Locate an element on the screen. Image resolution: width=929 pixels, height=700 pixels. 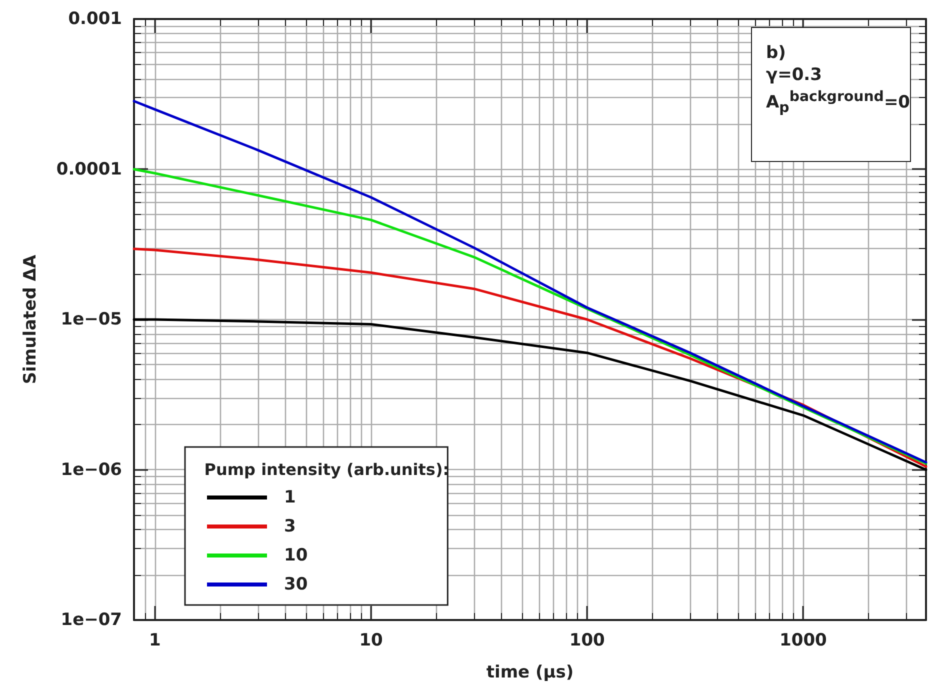
y-axis-title: Simulated ΔA is located at coordinates (30, 319).